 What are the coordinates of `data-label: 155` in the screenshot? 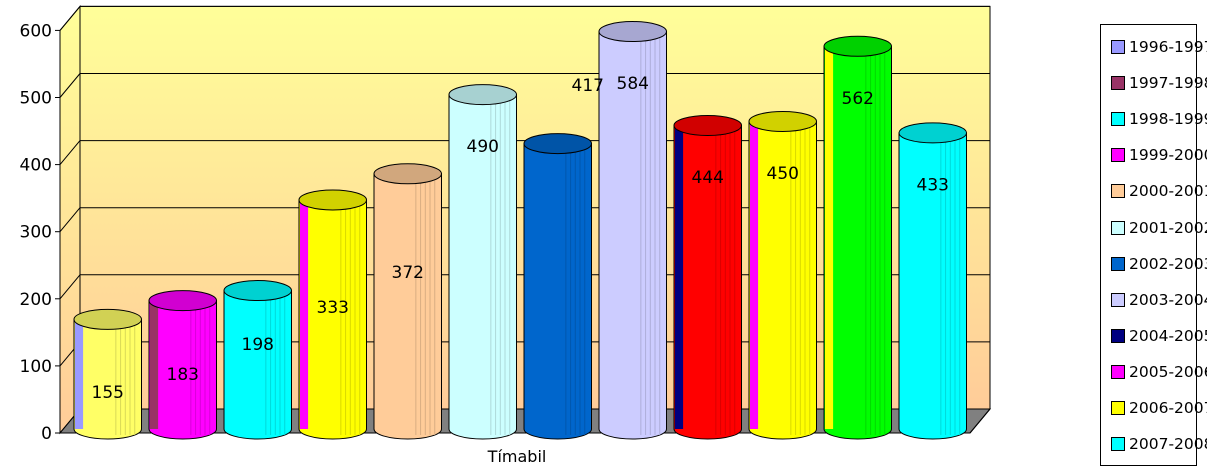 It's located at (108, 393).